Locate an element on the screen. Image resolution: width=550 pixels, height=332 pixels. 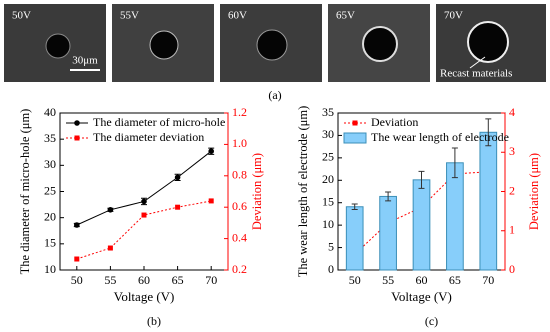
y2-tick-label: 0.8 is located at coordinates (239, 175).